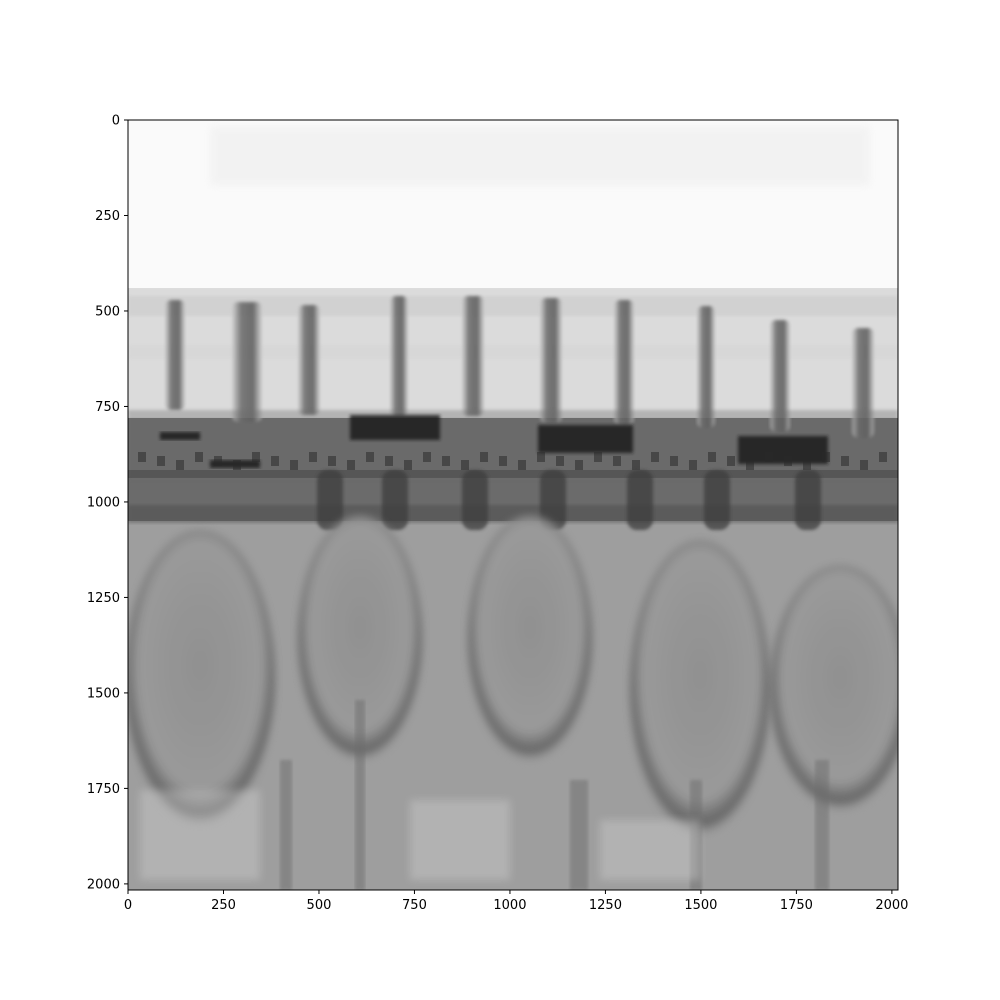 The width and height of the screenshot is (1000, 1000). I want to click on y-tick-label: 2000, so click(103, 884).